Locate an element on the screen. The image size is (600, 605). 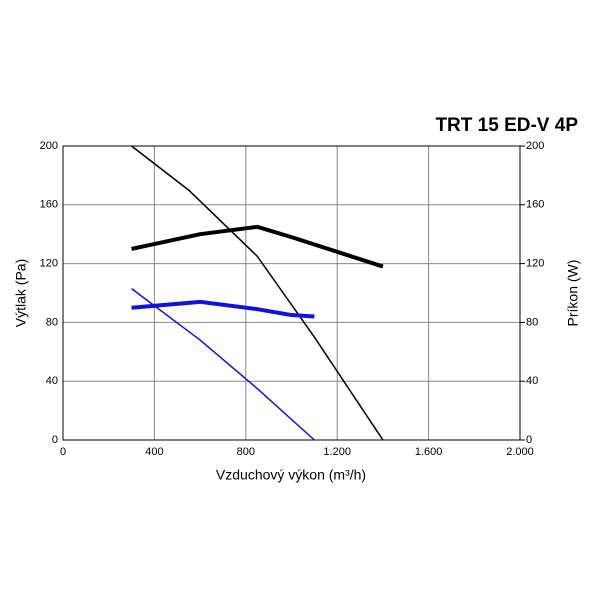
y-tick-label: 120 is located at coordinates (49, 264).